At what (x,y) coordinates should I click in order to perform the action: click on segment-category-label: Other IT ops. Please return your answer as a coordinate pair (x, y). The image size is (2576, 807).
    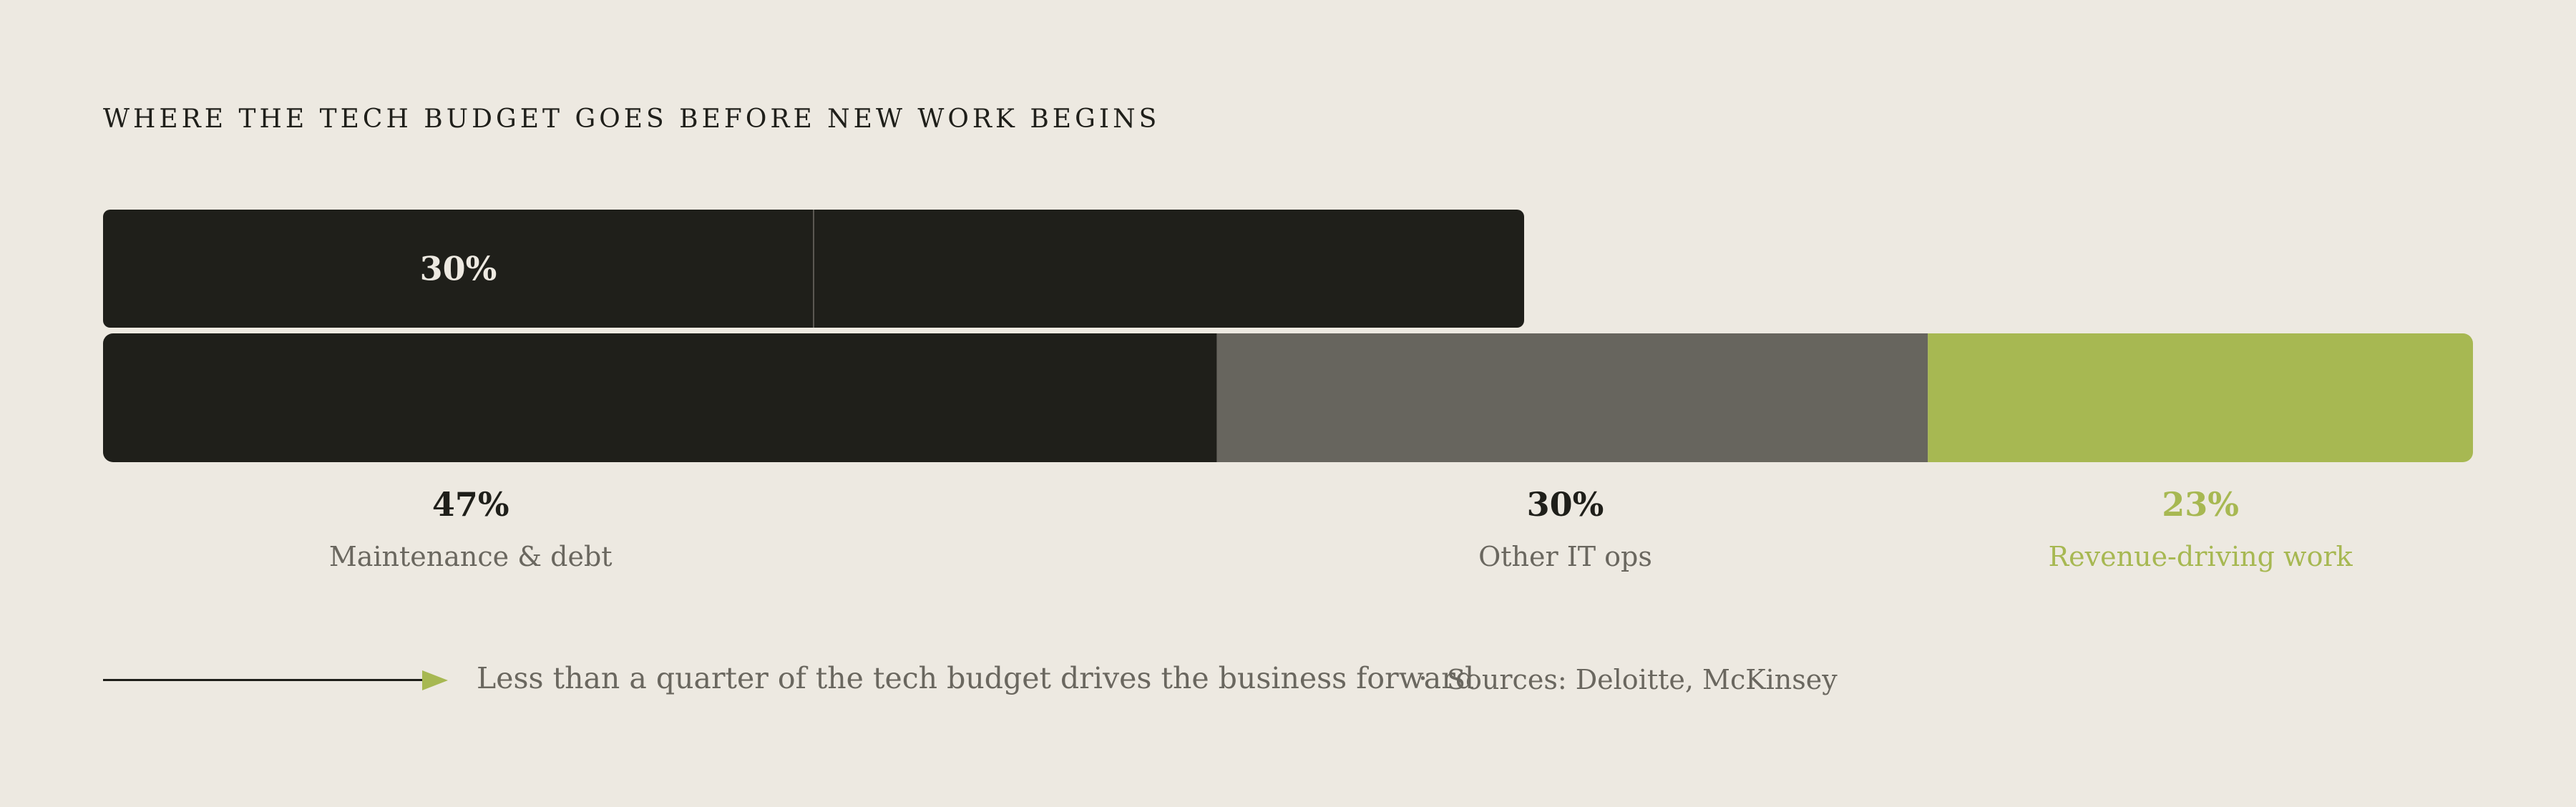
    Looking at the image, I should click on (1565, 557).